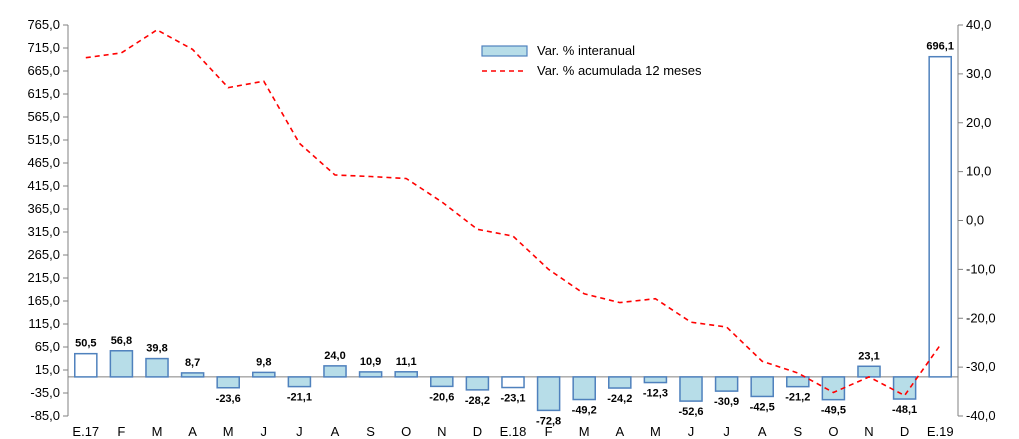 This screenshot has width=1019, height=439. What do you see at coordinates (981, 415) in the screenshot?
I see `right-tick-label: -40,0` at bounding box center [981, 415].